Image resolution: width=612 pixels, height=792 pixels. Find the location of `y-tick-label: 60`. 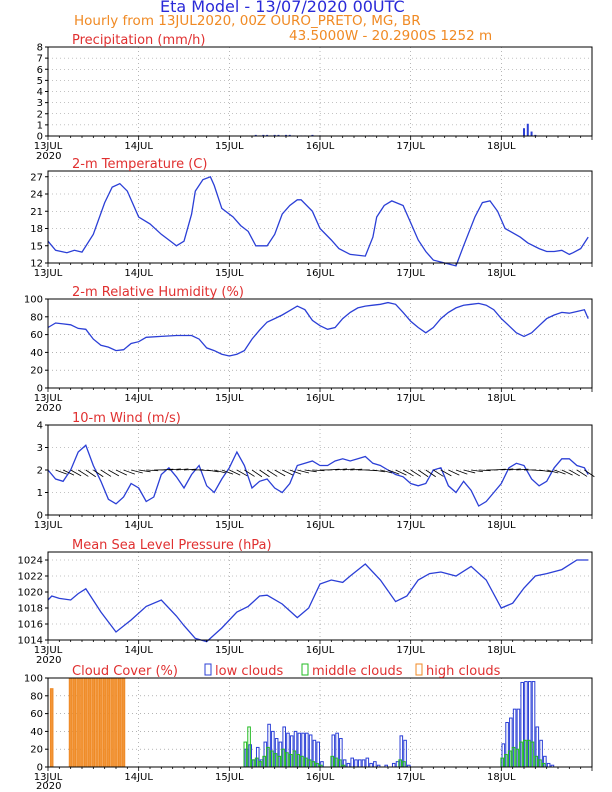

y-tick-label: 60 is located at coordinates (36, 714).